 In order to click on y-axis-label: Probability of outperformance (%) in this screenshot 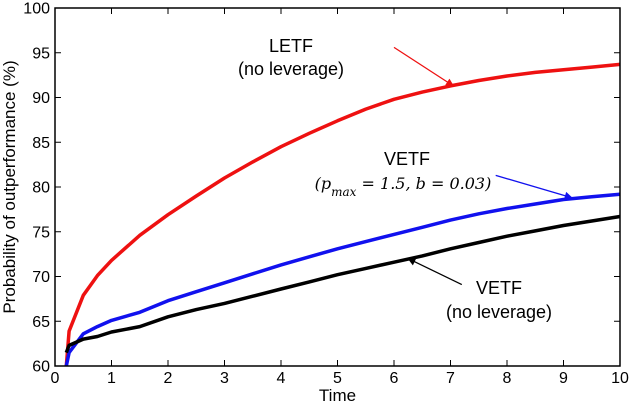, I will do `click(9, 186)`.